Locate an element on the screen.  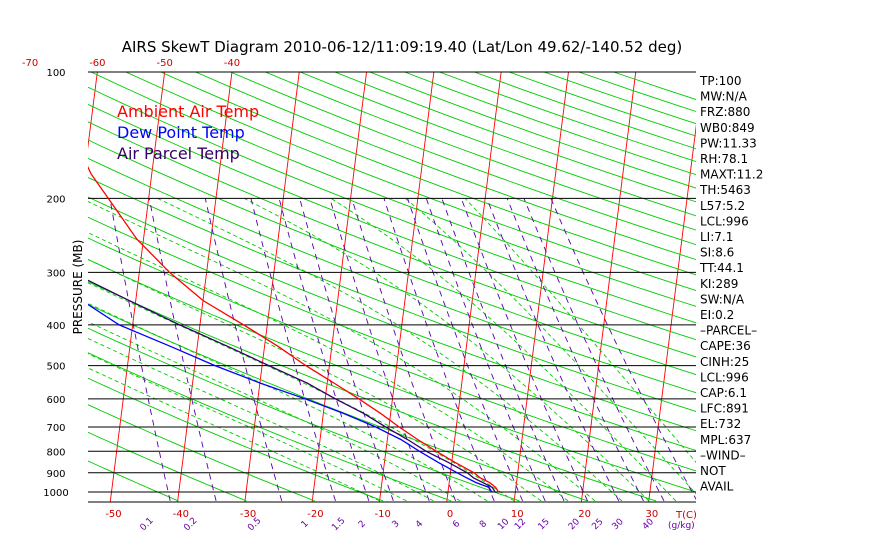
bottom-temp-tick-labels: -50 -40 -30 -20 -10 0 10 20 30 is located at coordinates (381, 514).